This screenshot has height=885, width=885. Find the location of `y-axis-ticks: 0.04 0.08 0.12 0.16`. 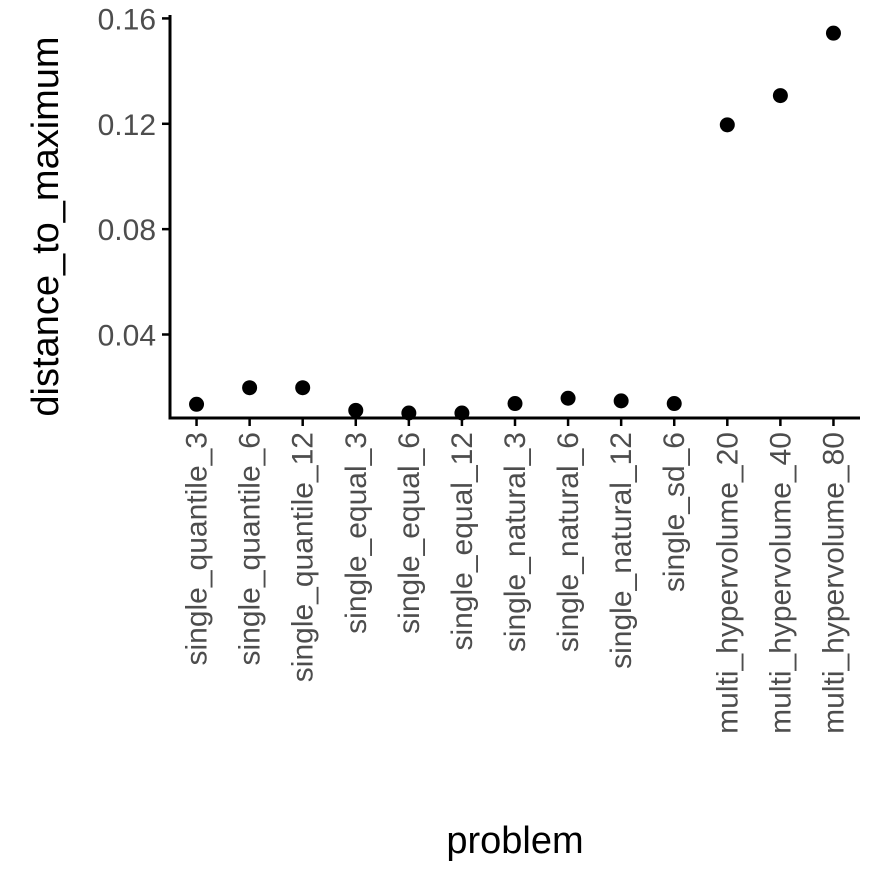

y-axis-ticks: 0.04 0.08 0.12 0.16 is located at coordinates (134, 178).